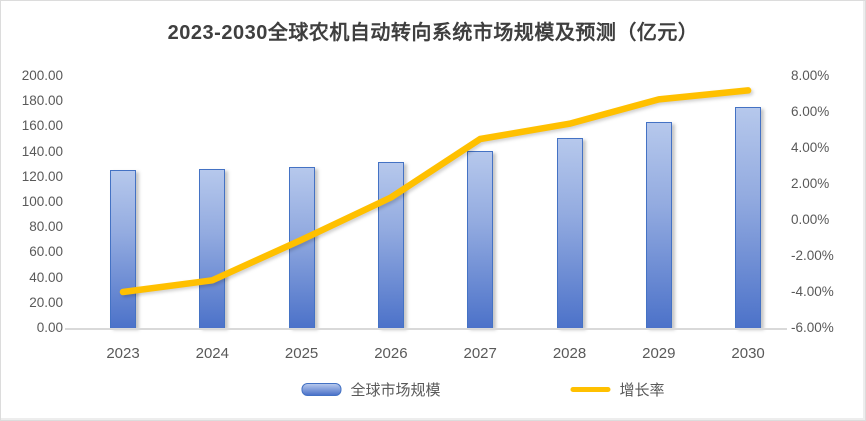  Describe the element at coordinates (617, 389) in the screenshot. I see `legend-item-growth-rate: 增长率` at that location.